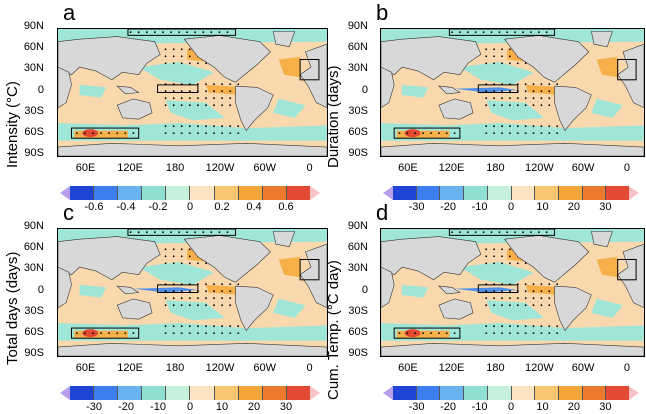 This screenshot has height=414, width=646. What do you see at coordinates (190, 193) in the screenshot?
I see `colorbar` at bounding box center [190, 193].